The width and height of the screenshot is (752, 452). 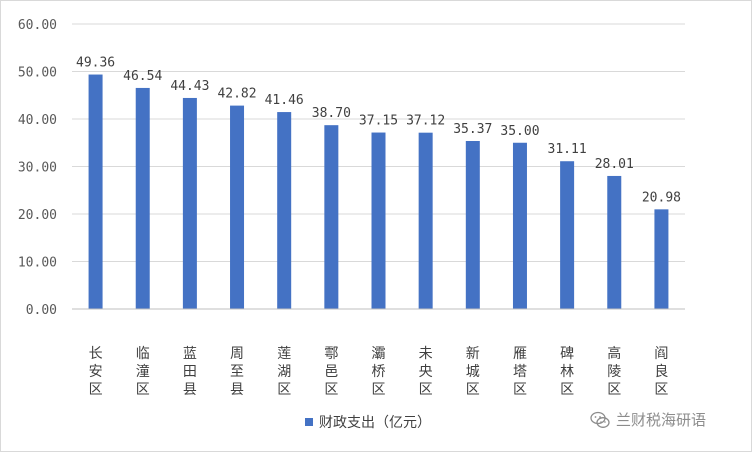 What do you see at coordinates (237, 372) in the screenshot?
I see `x-tick-label: 周至县` at bounding box center [237, 372].